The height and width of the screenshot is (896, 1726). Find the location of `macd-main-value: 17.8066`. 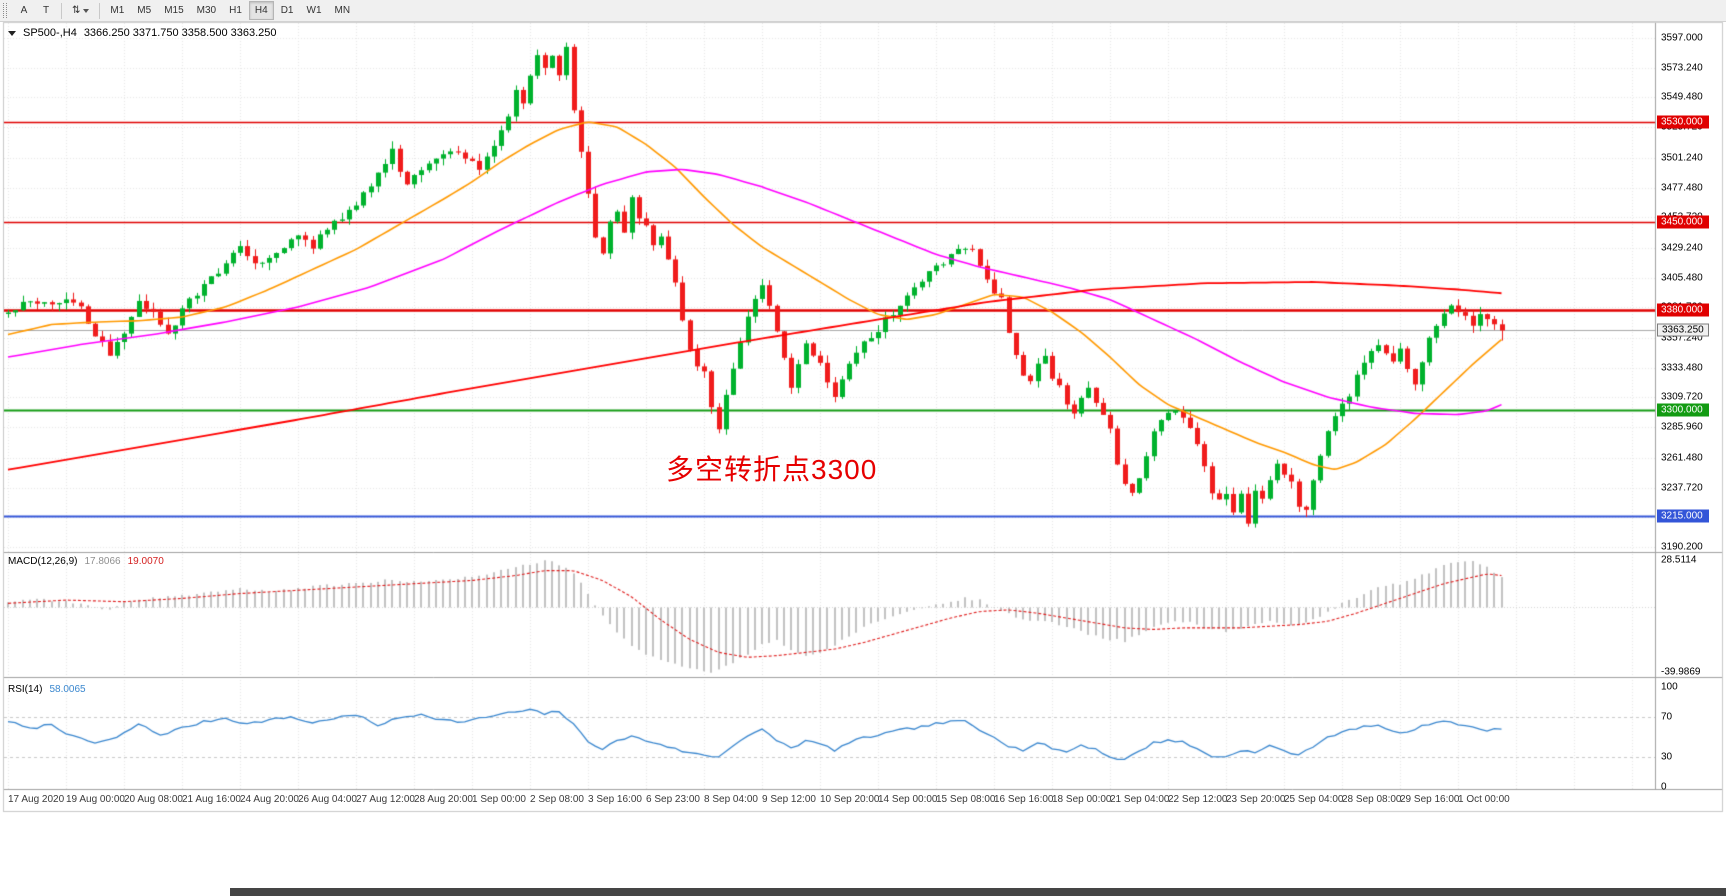

macd-main-value: 17.8066 is located at coordinates (102, 561).